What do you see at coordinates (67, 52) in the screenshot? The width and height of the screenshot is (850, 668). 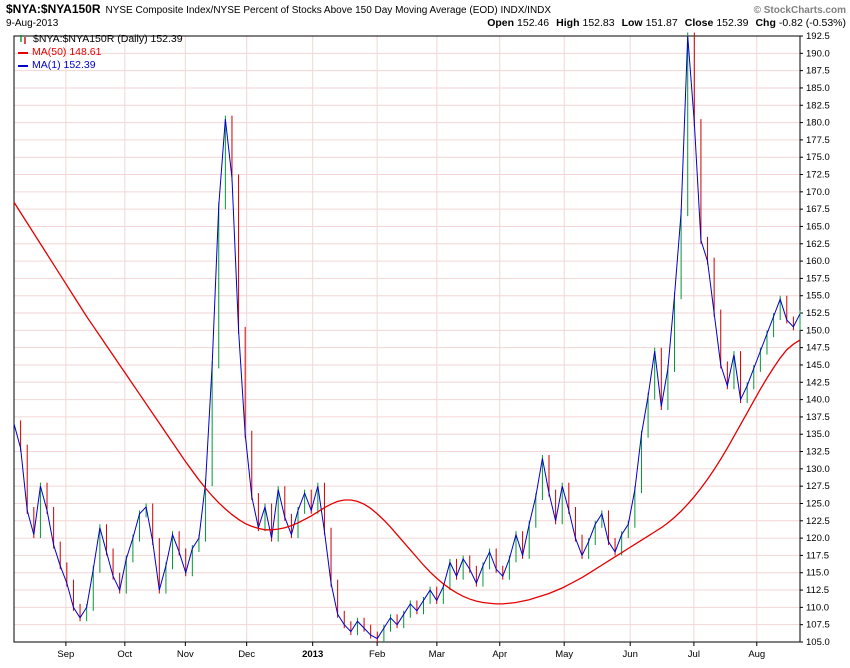 I see `legend-ma50-label: MA(50) 148.61` at bounding box center [67, 52].